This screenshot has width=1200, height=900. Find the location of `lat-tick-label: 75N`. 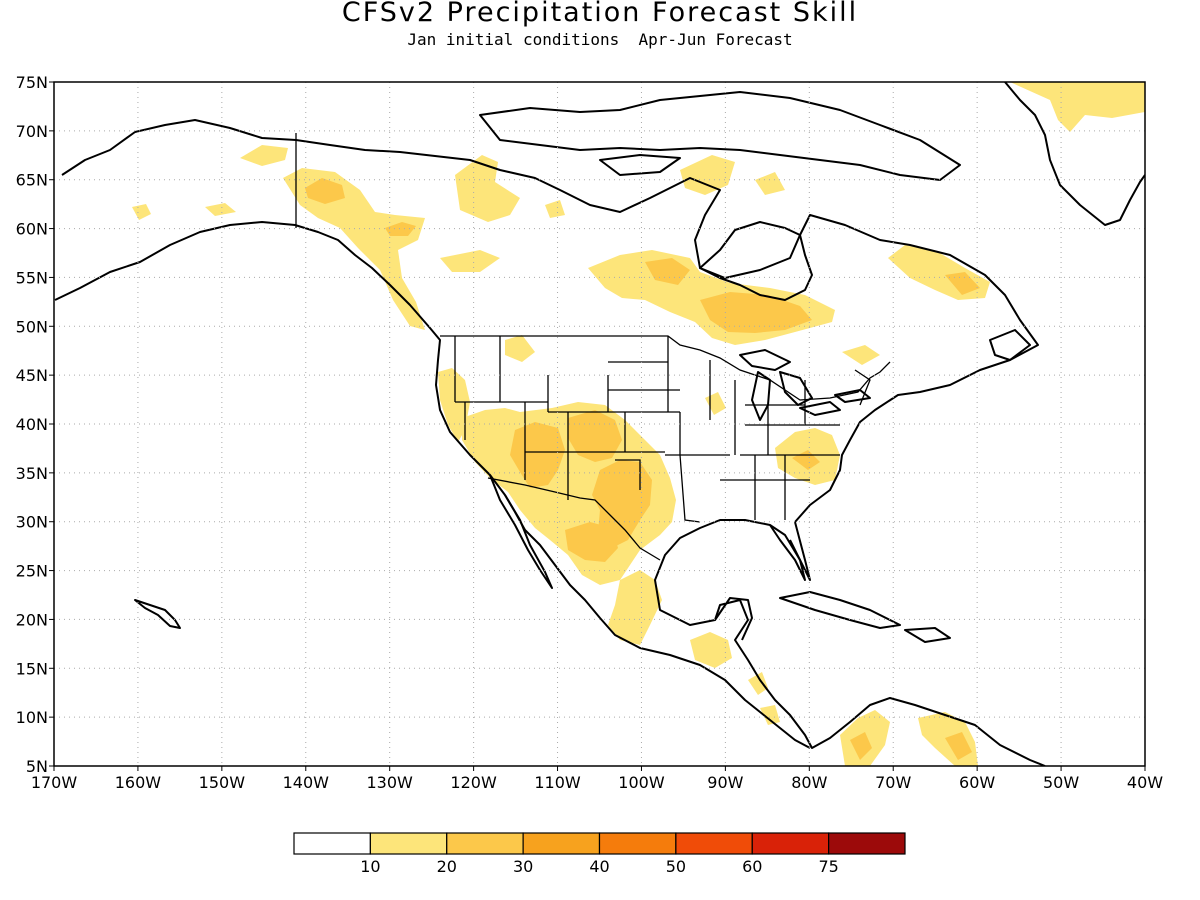

lat-tick-label: 75N is located at coordinates (32, 82).